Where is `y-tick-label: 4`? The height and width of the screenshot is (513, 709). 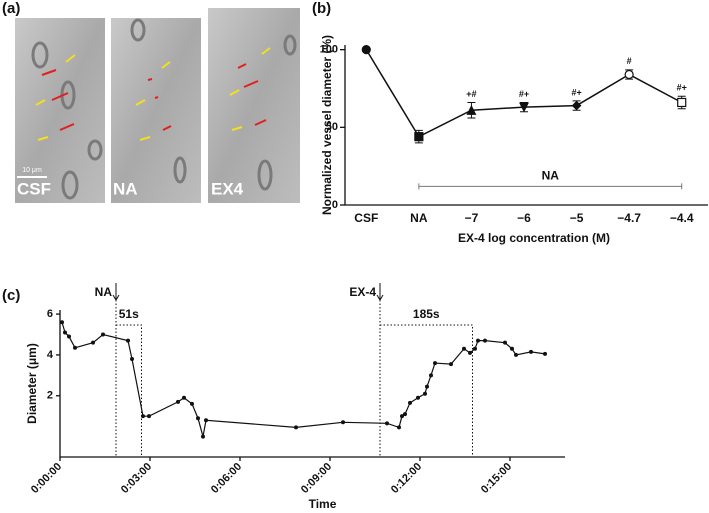
y-tick-label: 4 is located at coordinates (50, 355).